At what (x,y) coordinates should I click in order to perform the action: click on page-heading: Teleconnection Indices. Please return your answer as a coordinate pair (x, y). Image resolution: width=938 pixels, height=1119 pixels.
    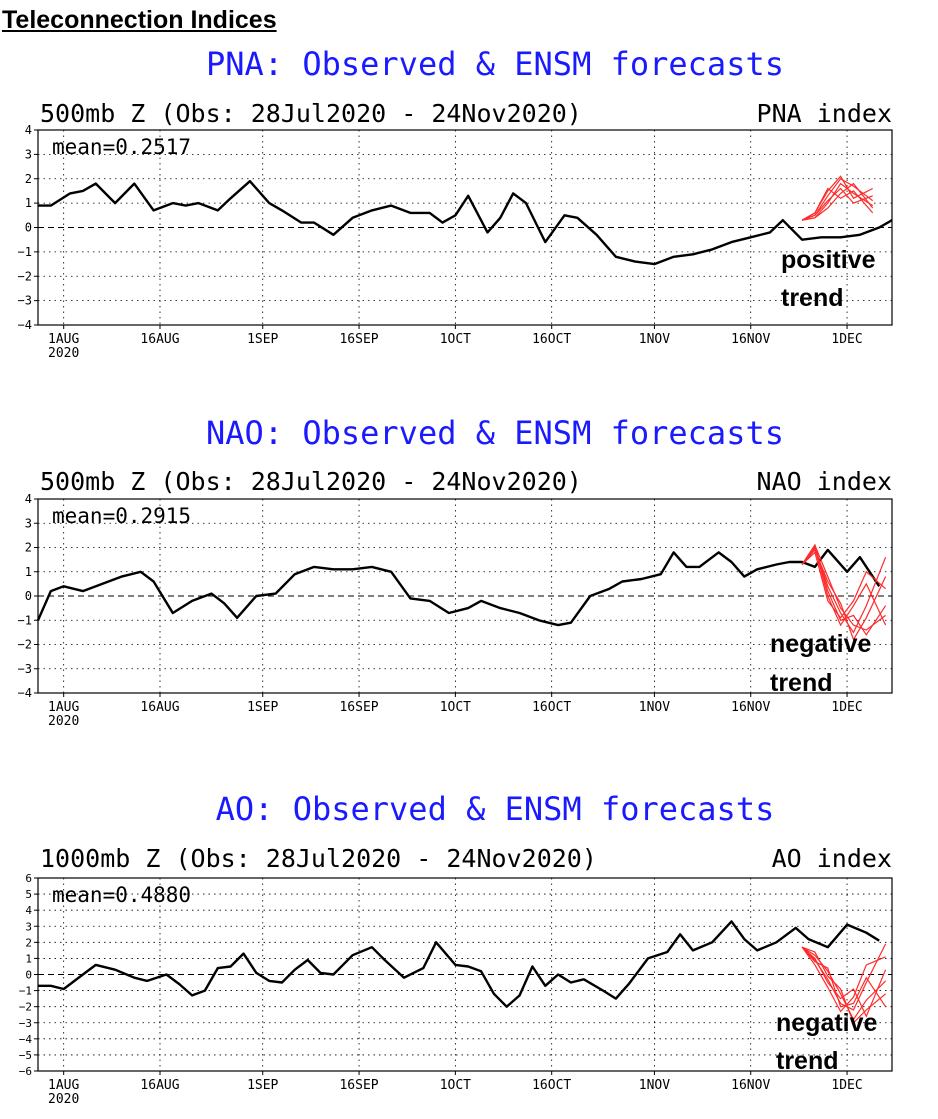
    Looking at the image, I should click on (139, 20).